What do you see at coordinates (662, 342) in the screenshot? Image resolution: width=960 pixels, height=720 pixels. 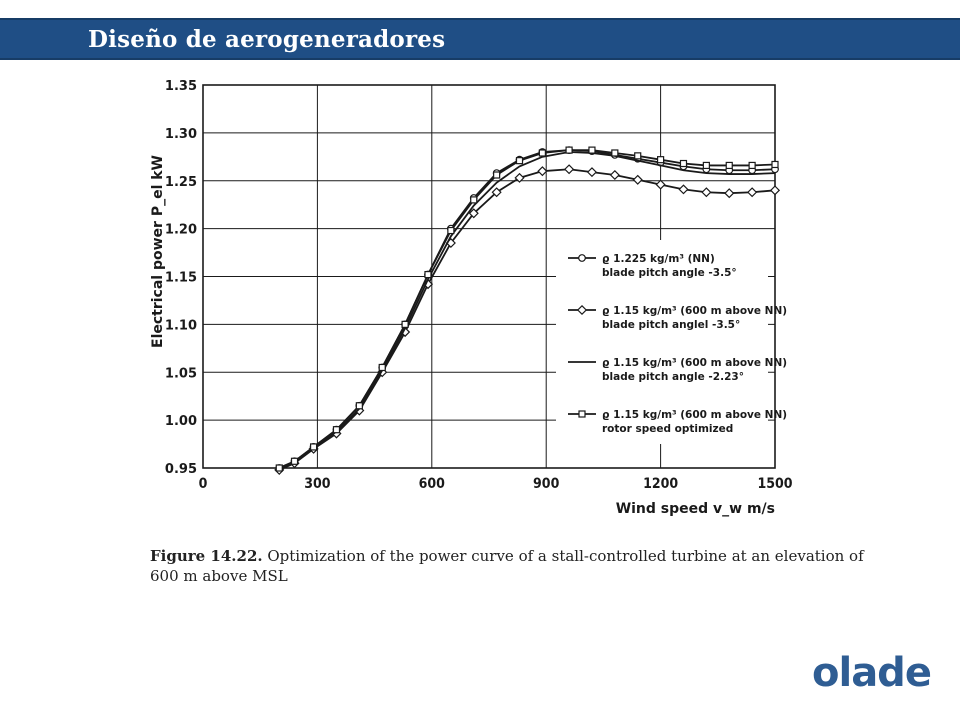 I see `legend-background` at bounding box center [662, 342].